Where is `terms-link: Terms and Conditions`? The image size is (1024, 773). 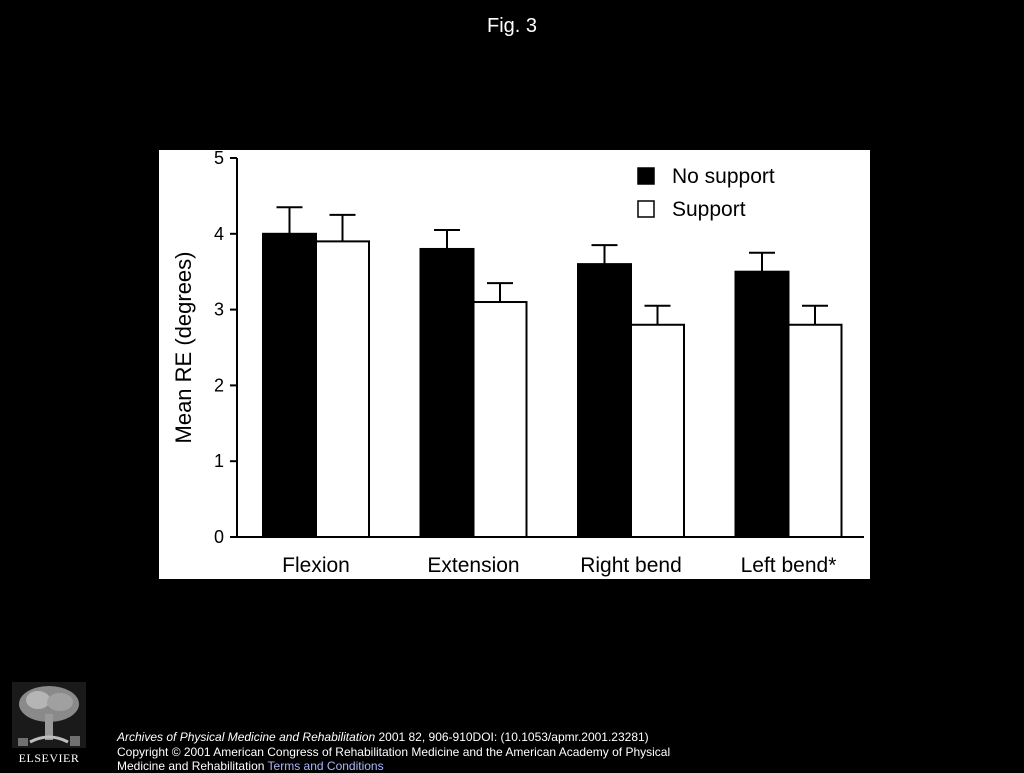
terms-link: Terms and Conditions is located at coordinates (325, 766).